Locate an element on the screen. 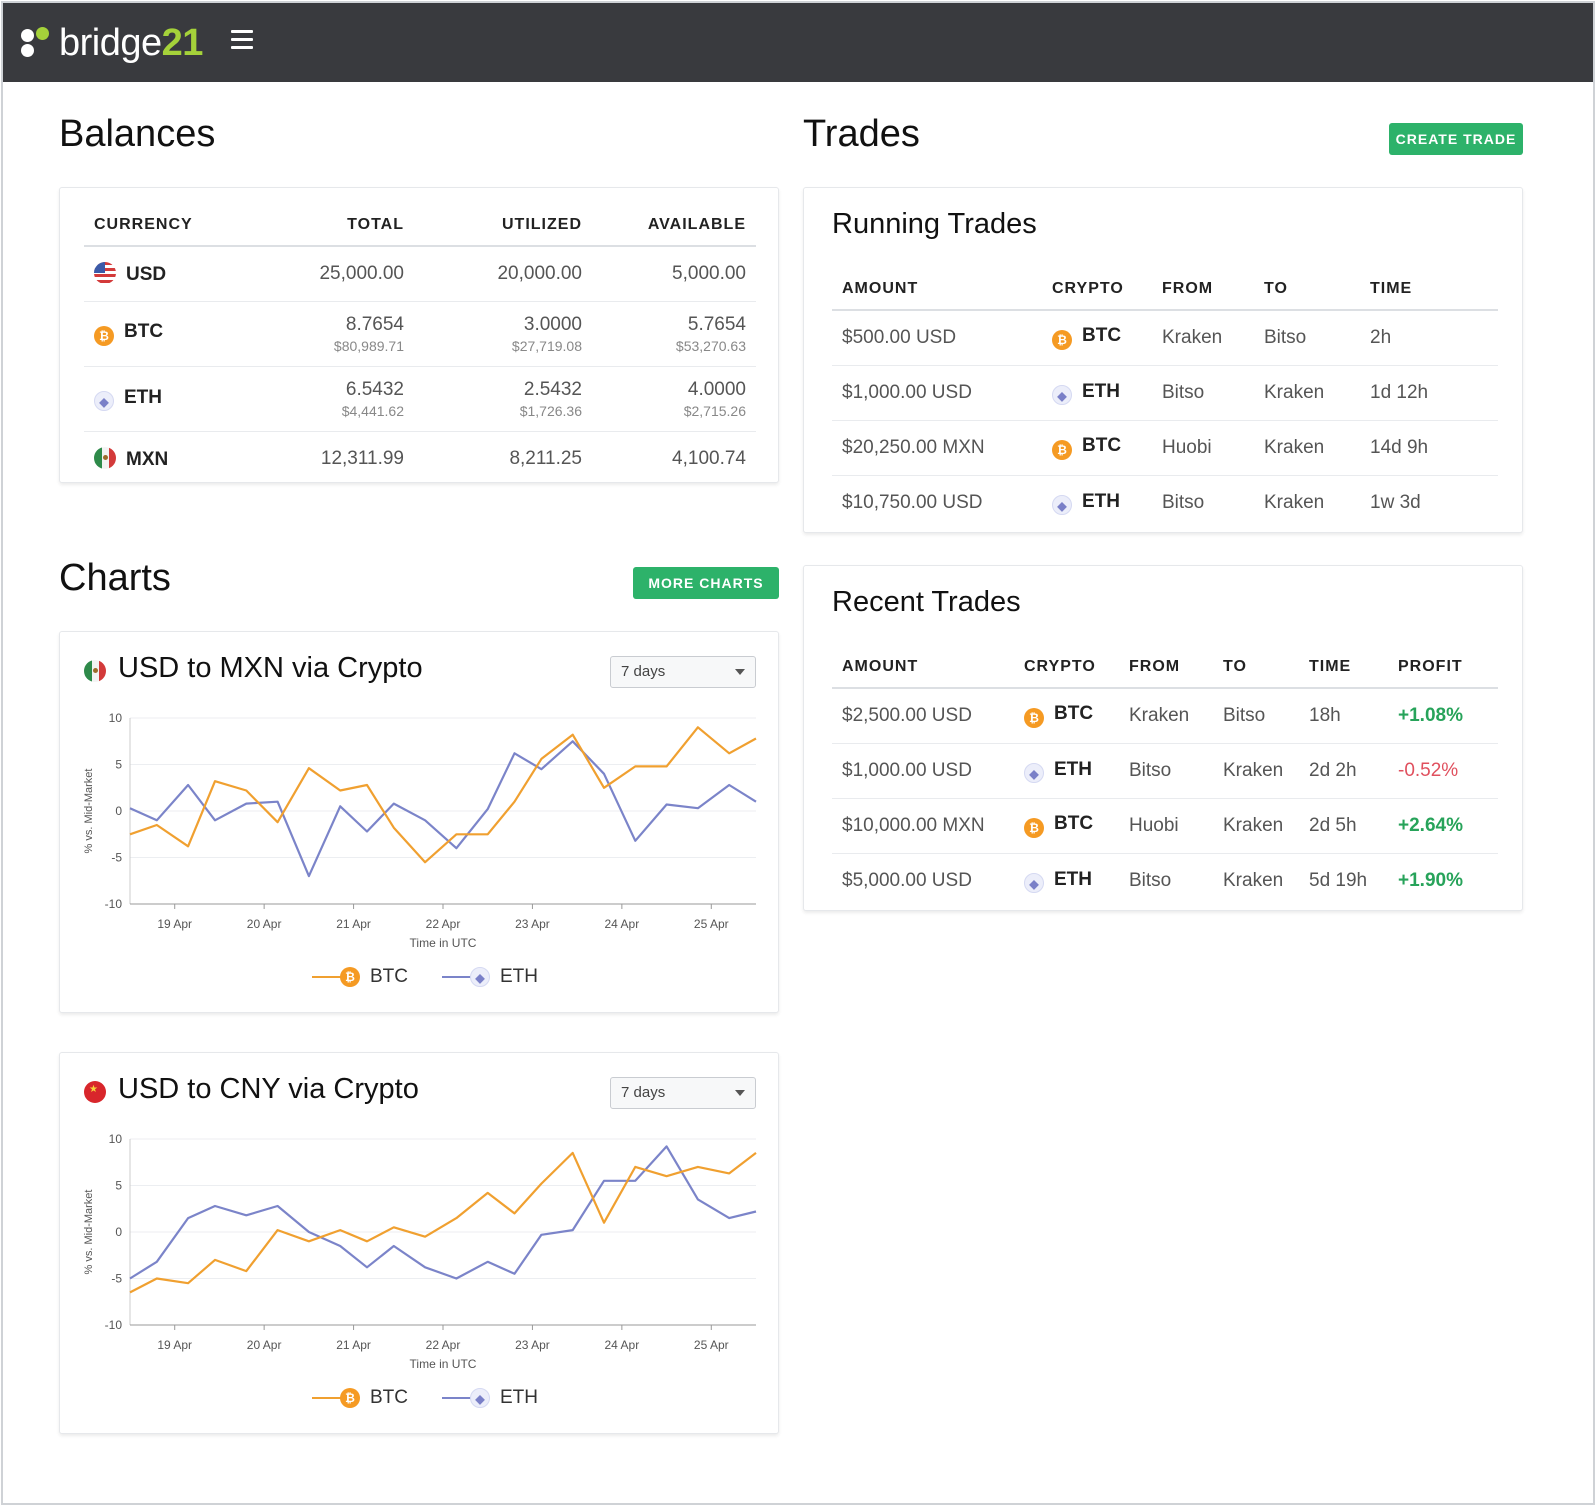 This screenshot has width=1596, height=1506. time-cell: 1d 12h is located at coordinates (1429, 393).